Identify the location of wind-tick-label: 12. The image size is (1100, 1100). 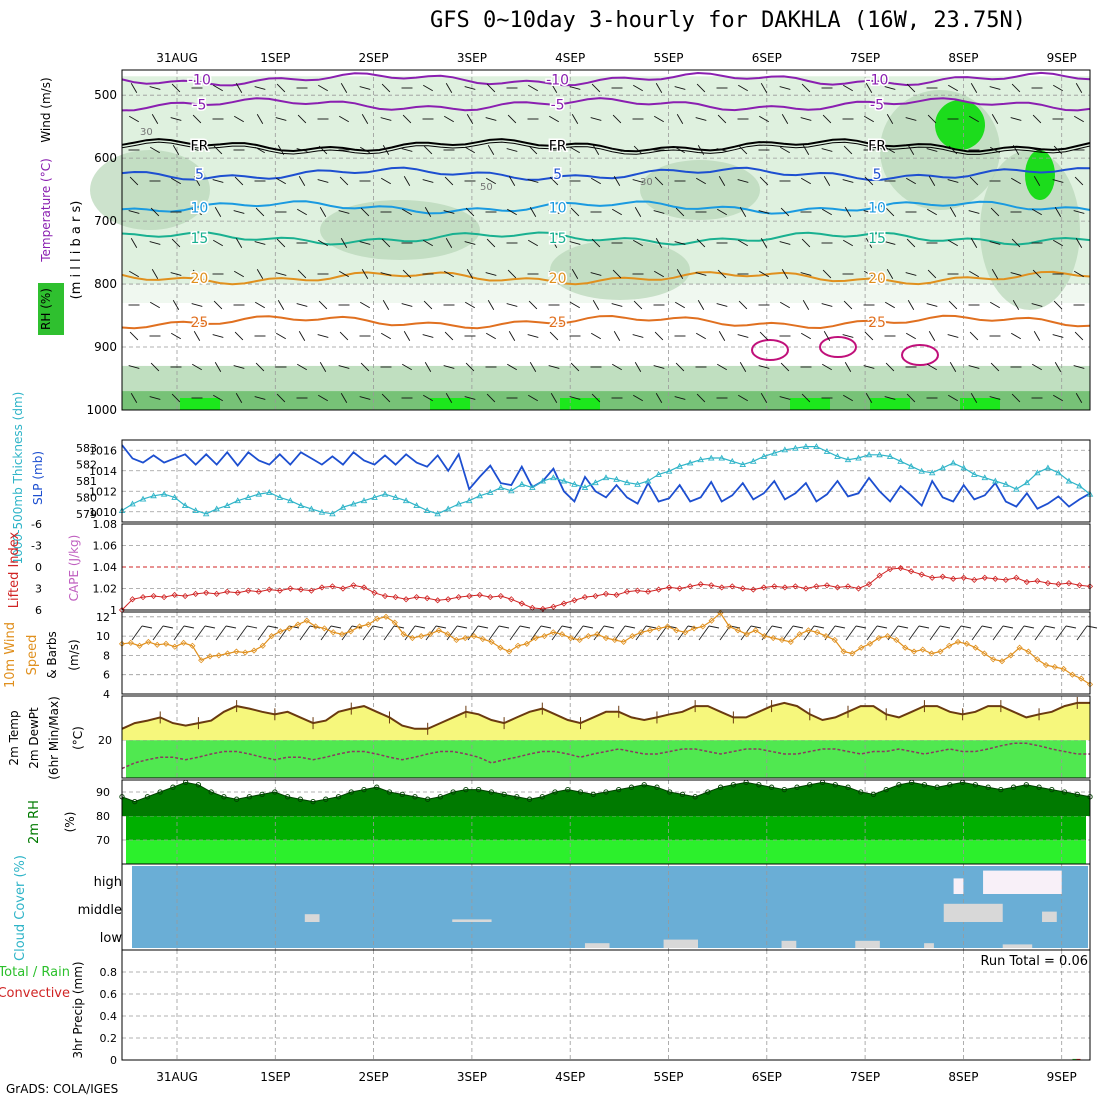
(103, 617).